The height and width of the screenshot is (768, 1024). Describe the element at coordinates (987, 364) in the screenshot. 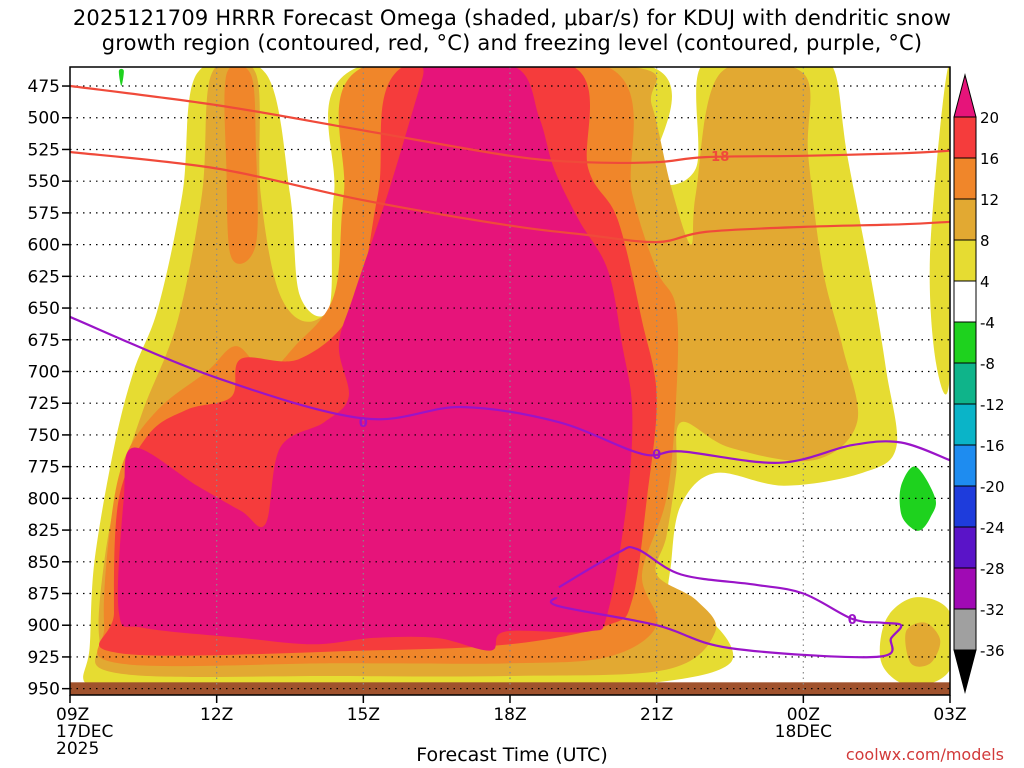

I see `colorbar-label: -8` at that location.